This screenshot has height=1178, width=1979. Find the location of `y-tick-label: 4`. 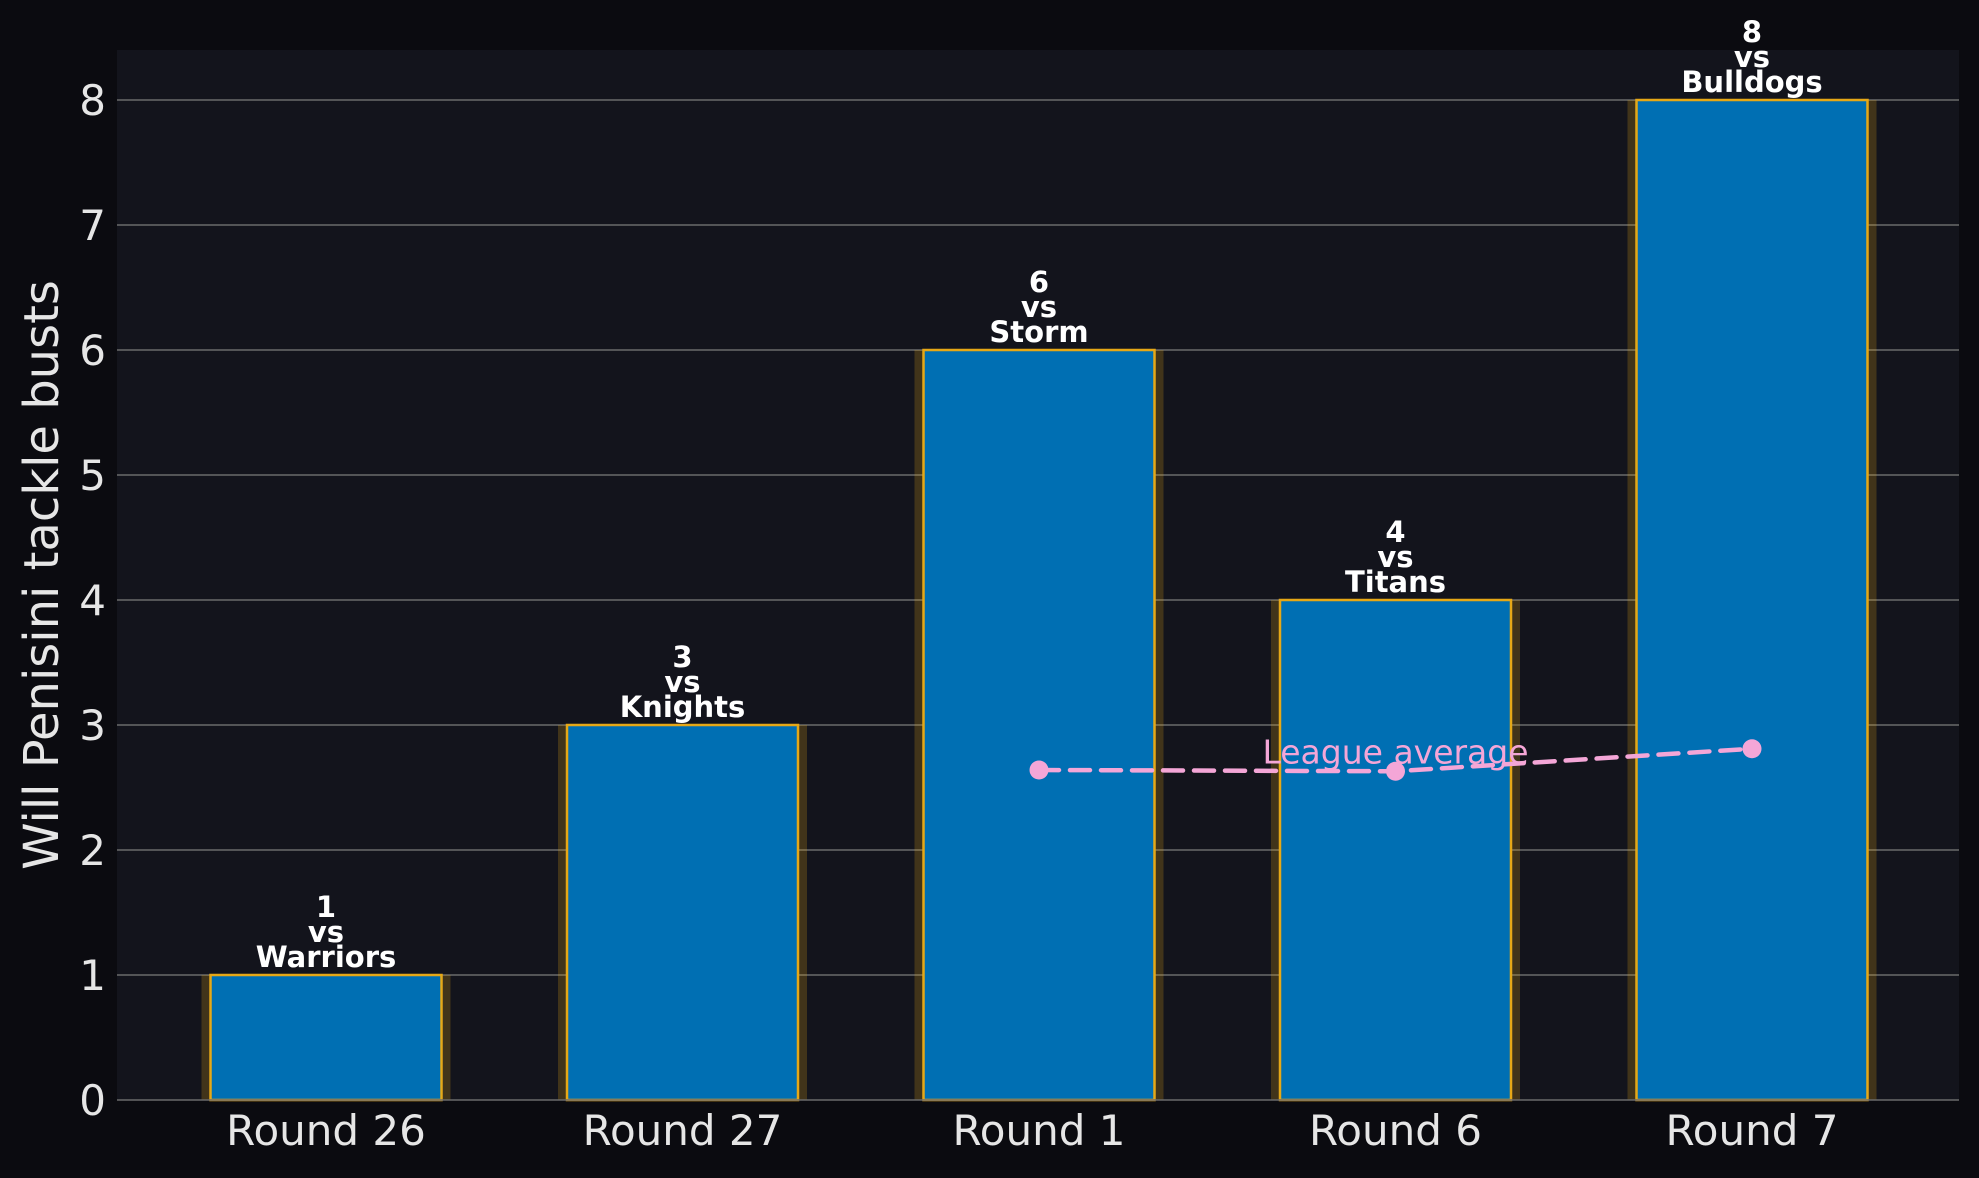

y-tick-label: 4 is located at coordinates (92, 600).